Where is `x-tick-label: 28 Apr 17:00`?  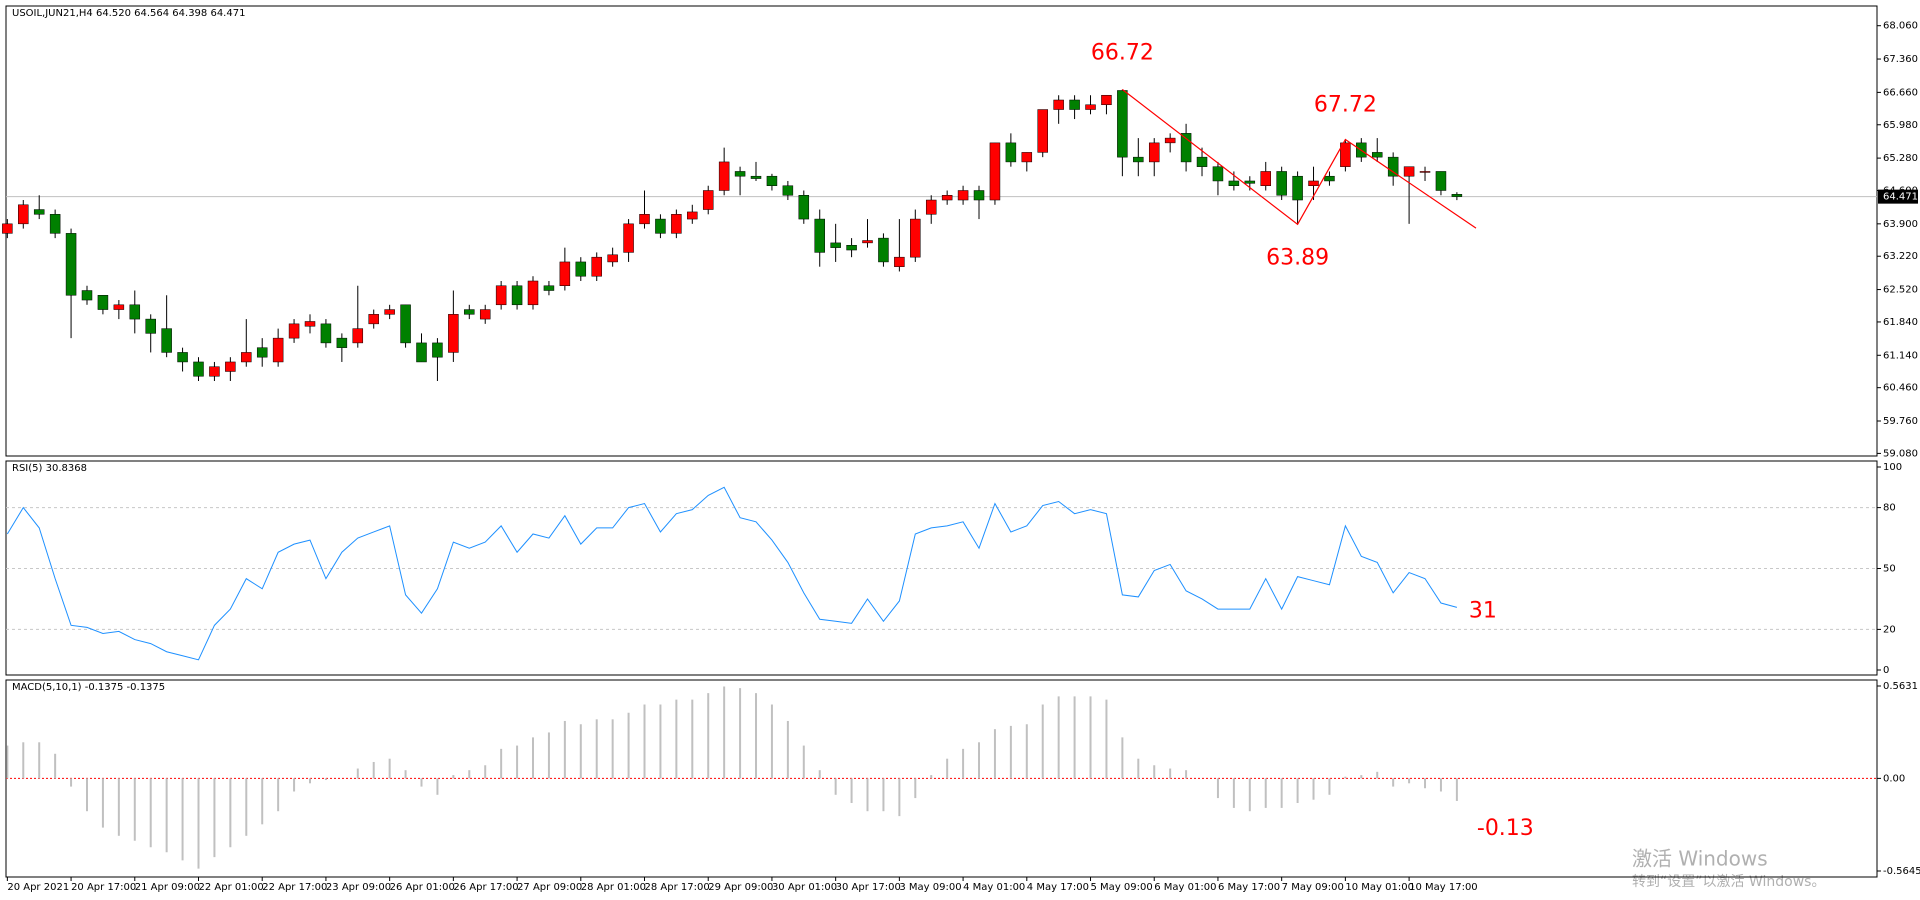
x-tick-label: 28 Apr 17:00 is located at coordinates (677, 887).